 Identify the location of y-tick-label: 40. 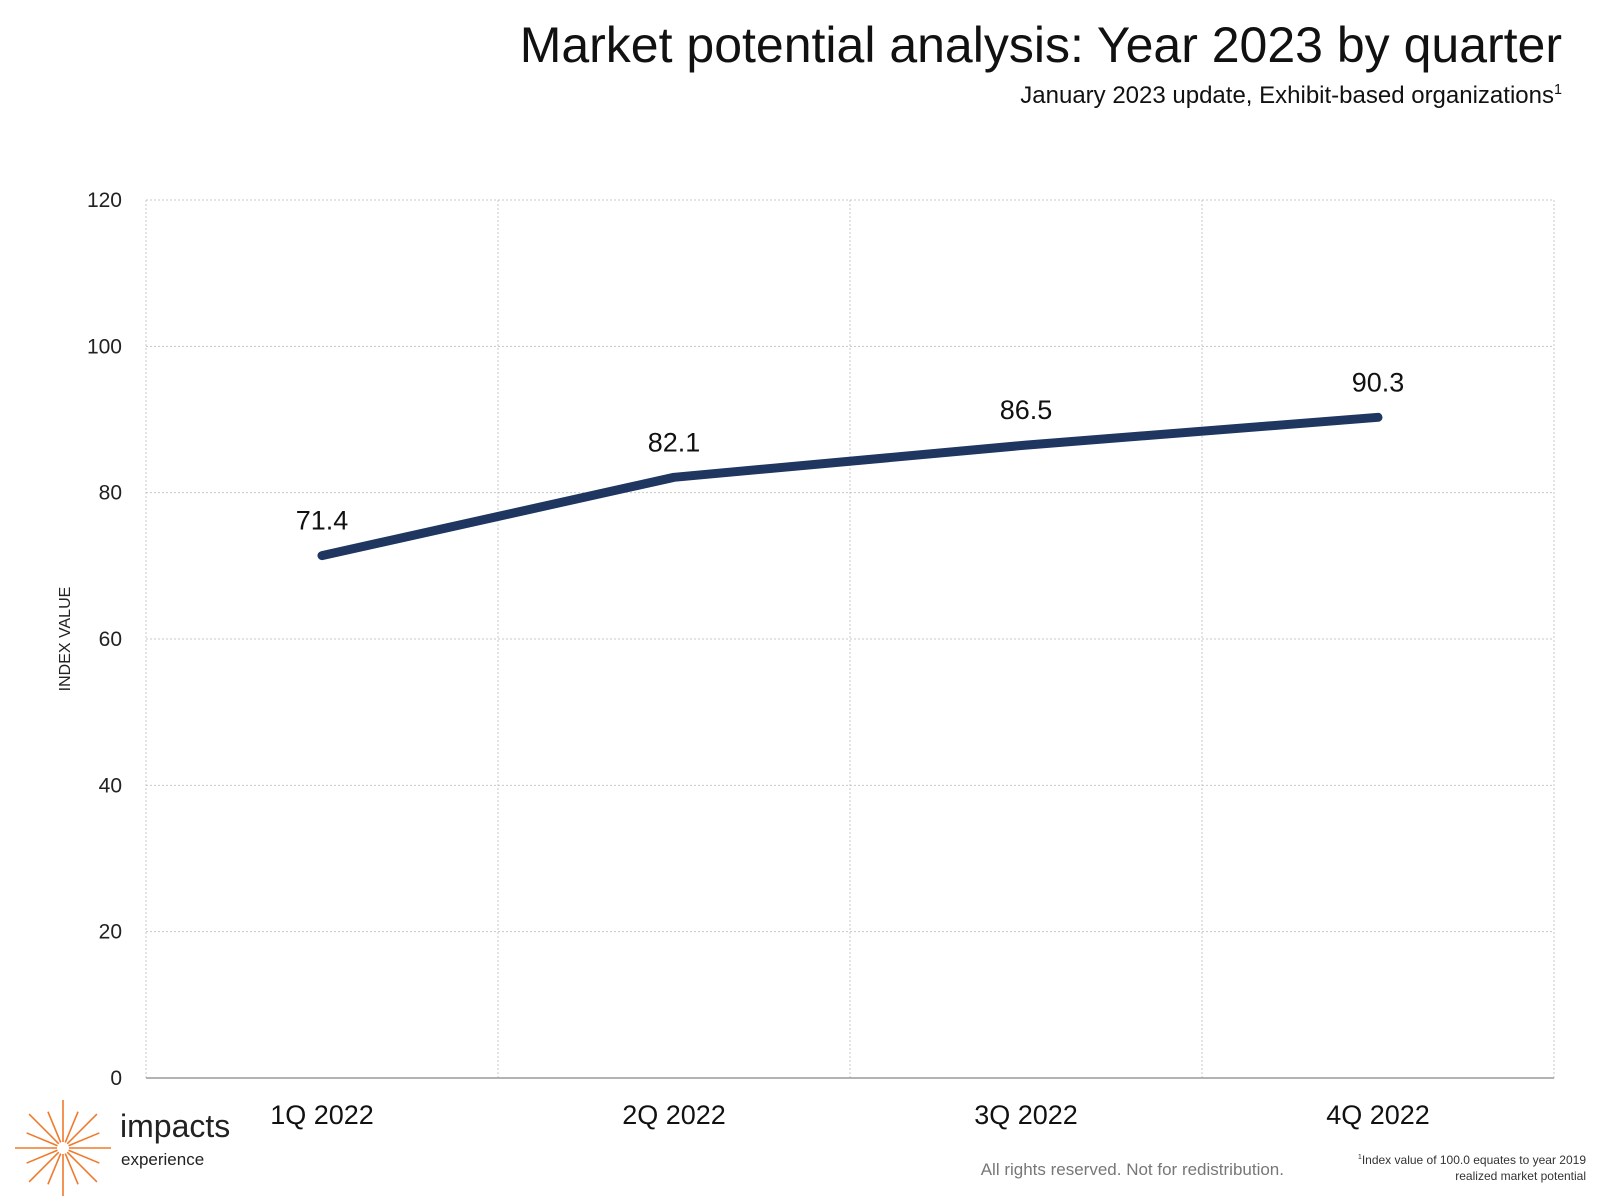
(110, 785).